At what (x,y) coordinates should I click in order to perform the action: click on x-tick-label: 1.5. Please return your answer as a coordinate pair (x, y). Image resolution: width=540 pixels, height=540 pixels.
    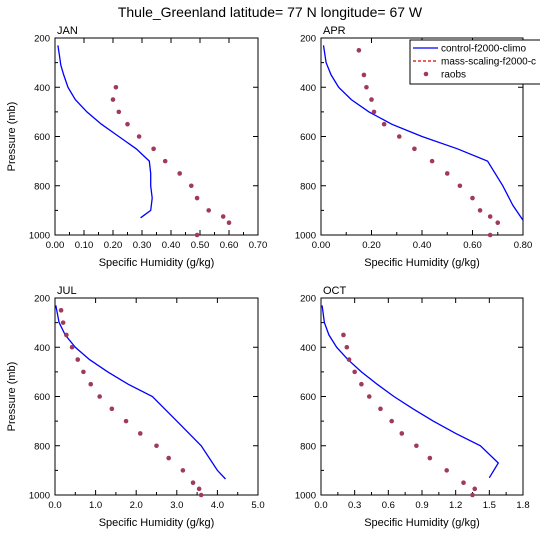
    Looking at the image, I should click on (489, 505).